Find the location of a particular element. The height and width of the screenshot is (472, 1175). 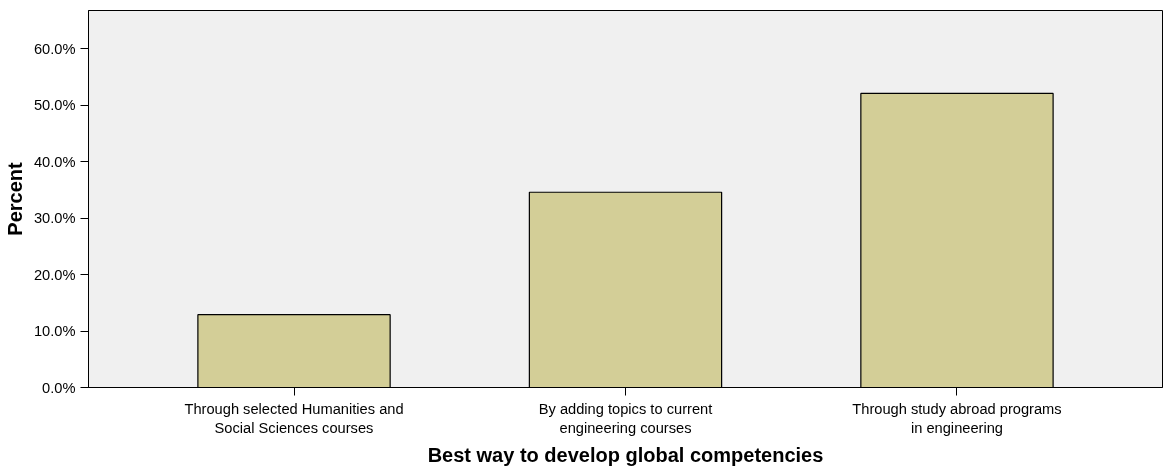

y-tick-label: 0.0% is located at coordinates (59, 387).